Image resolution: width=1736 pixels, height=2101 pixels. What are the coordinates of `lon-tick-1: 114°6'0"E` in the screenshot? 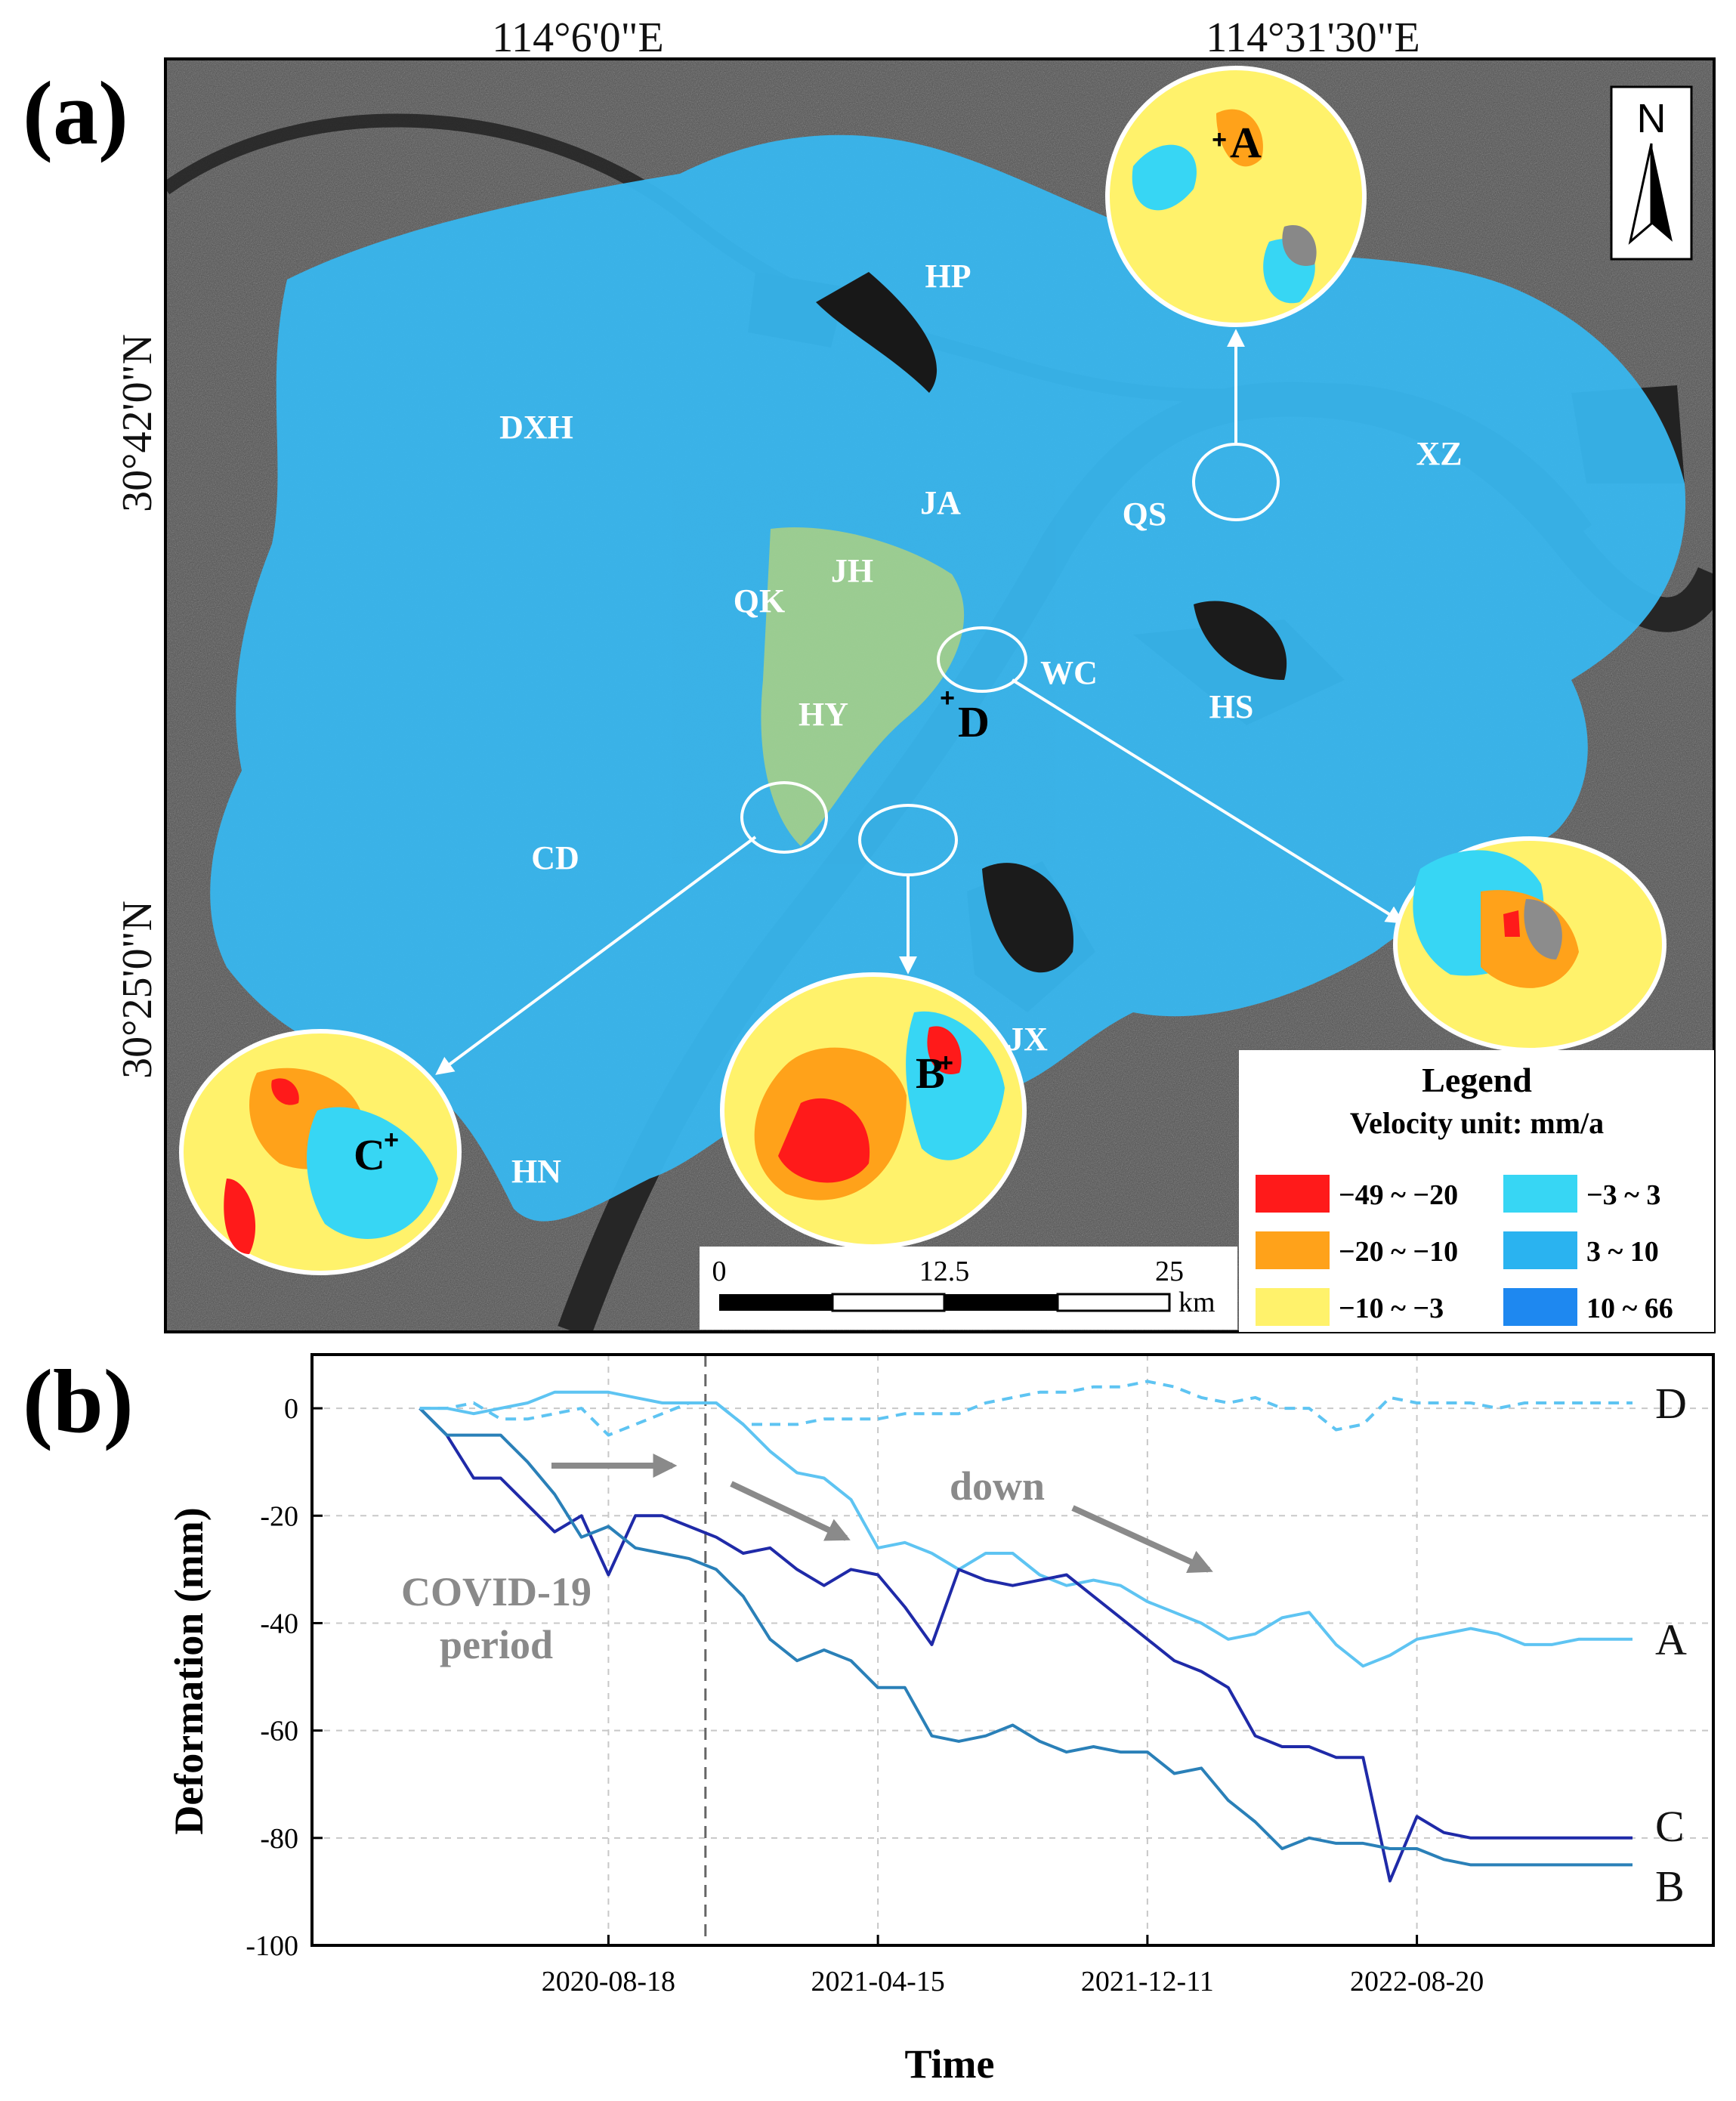 It's located at (577, 37).